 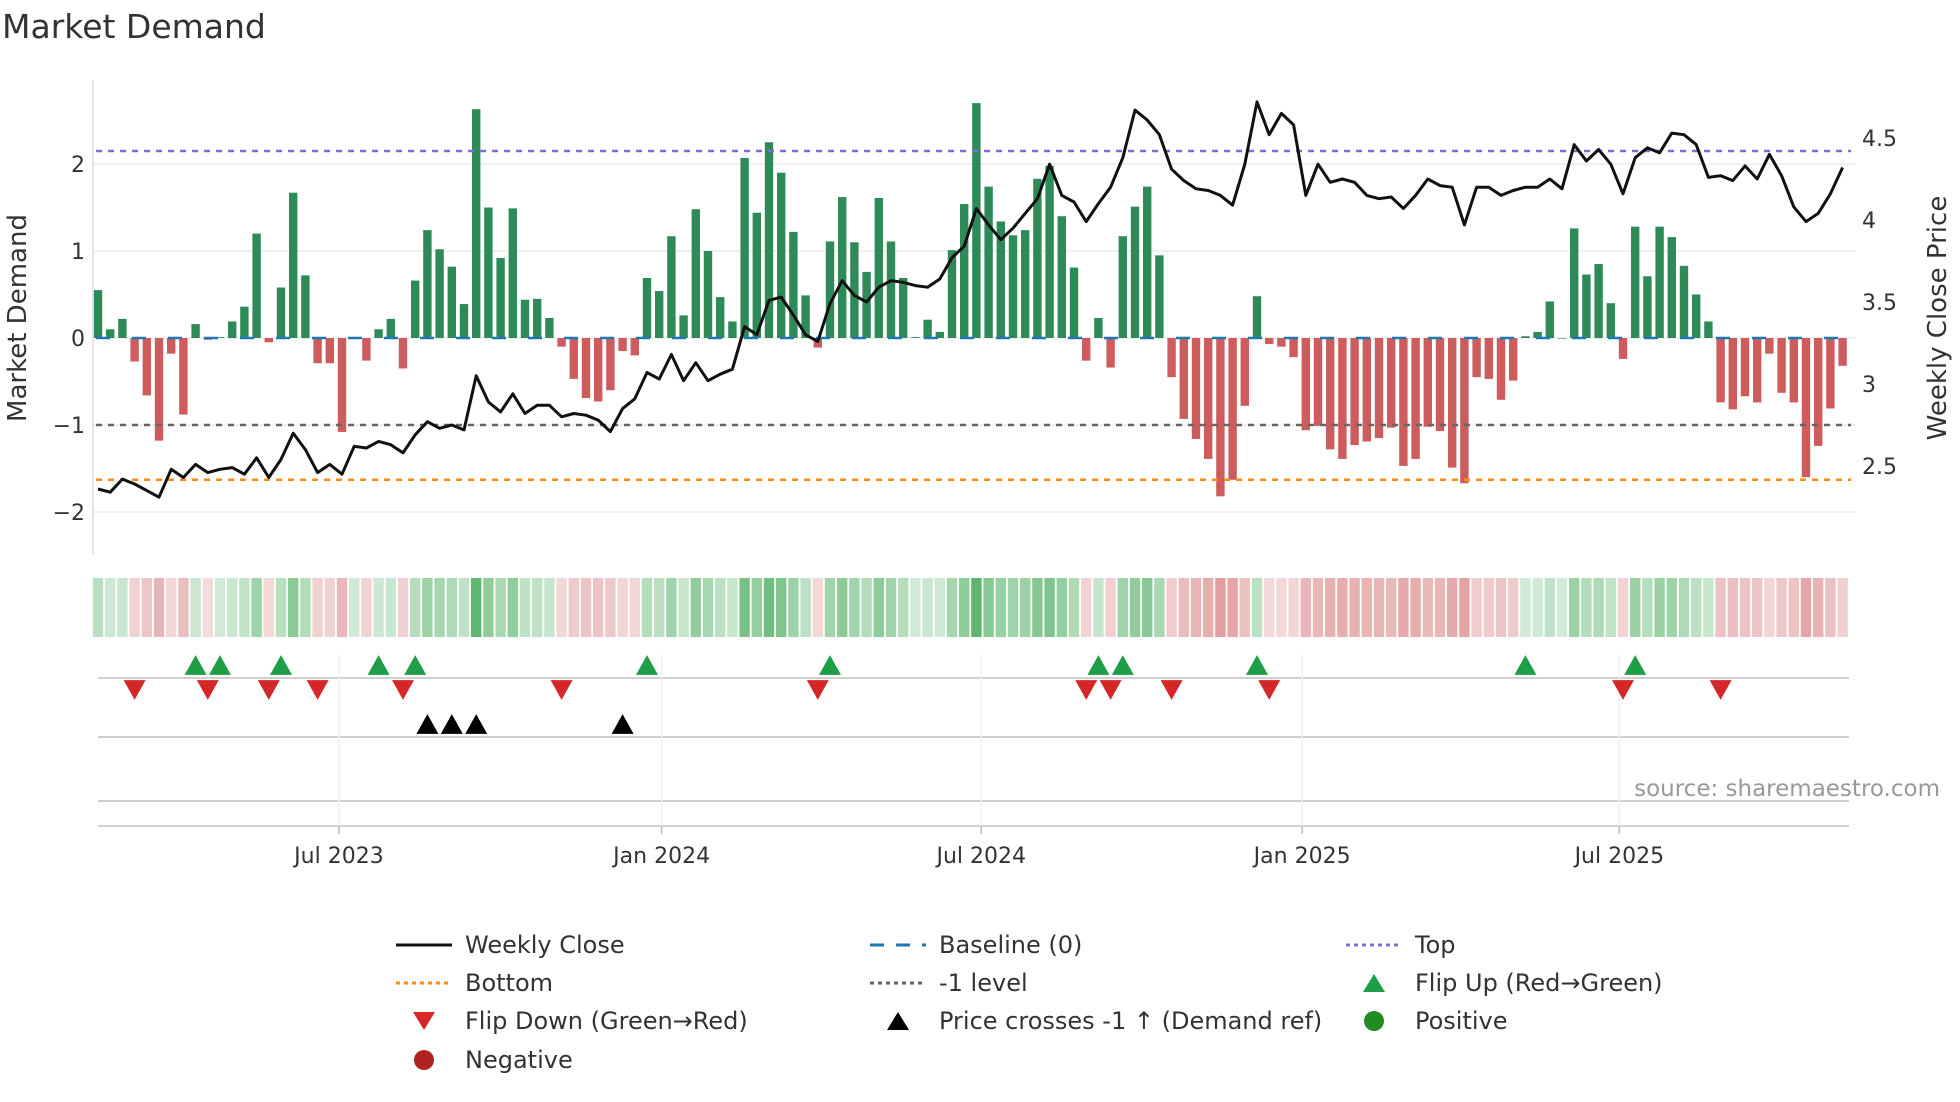 I want to click on legend-label: Flip Up (Red→Green), so click(x=1539, y=983).